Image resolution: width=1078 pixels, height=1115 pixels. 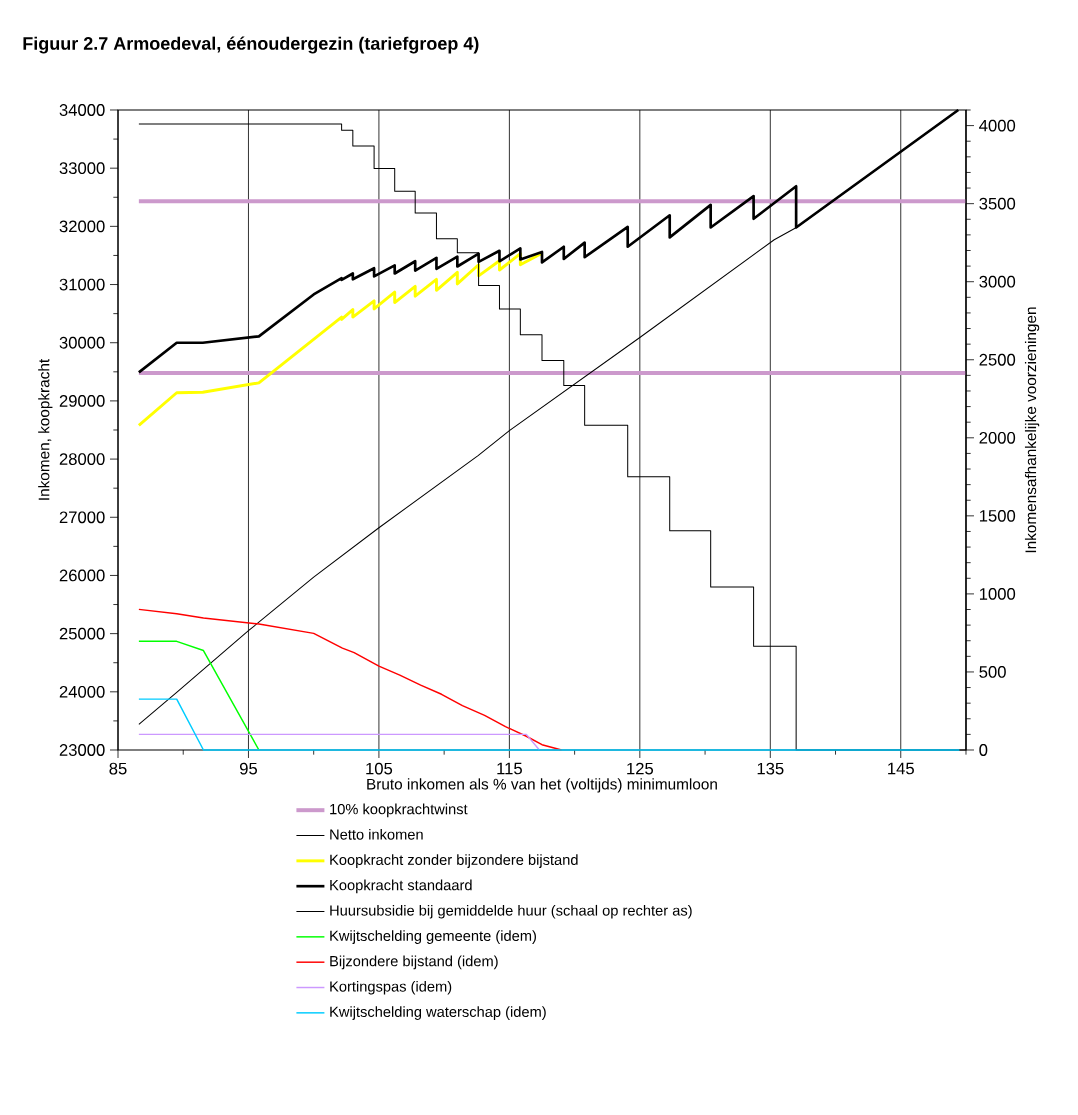 What do you see at coordinates (770, 768) in the screenshot?
I see `x-tick-label: 135` at bounding box center [770, 768].